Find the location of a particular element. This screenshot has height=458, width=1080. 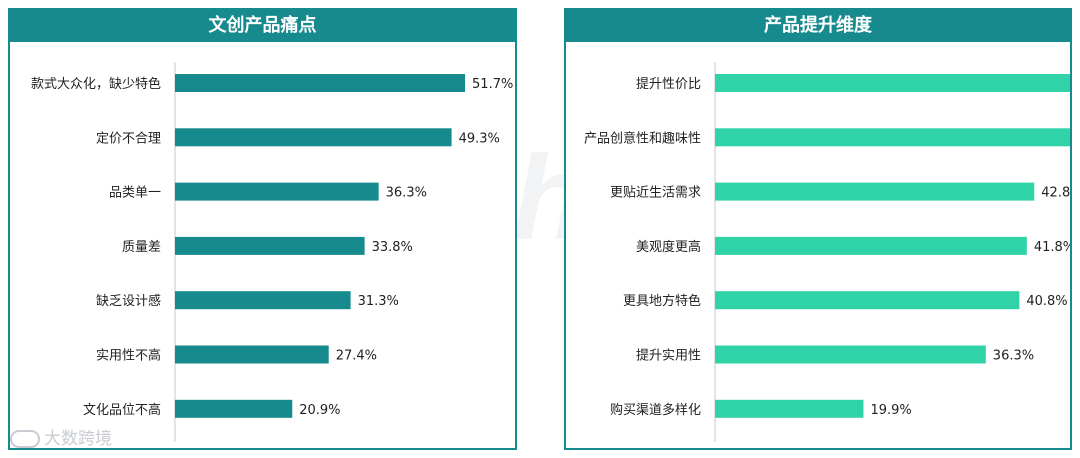

left-category-label: 文化品位不高 is located at coordinates (122, 410).